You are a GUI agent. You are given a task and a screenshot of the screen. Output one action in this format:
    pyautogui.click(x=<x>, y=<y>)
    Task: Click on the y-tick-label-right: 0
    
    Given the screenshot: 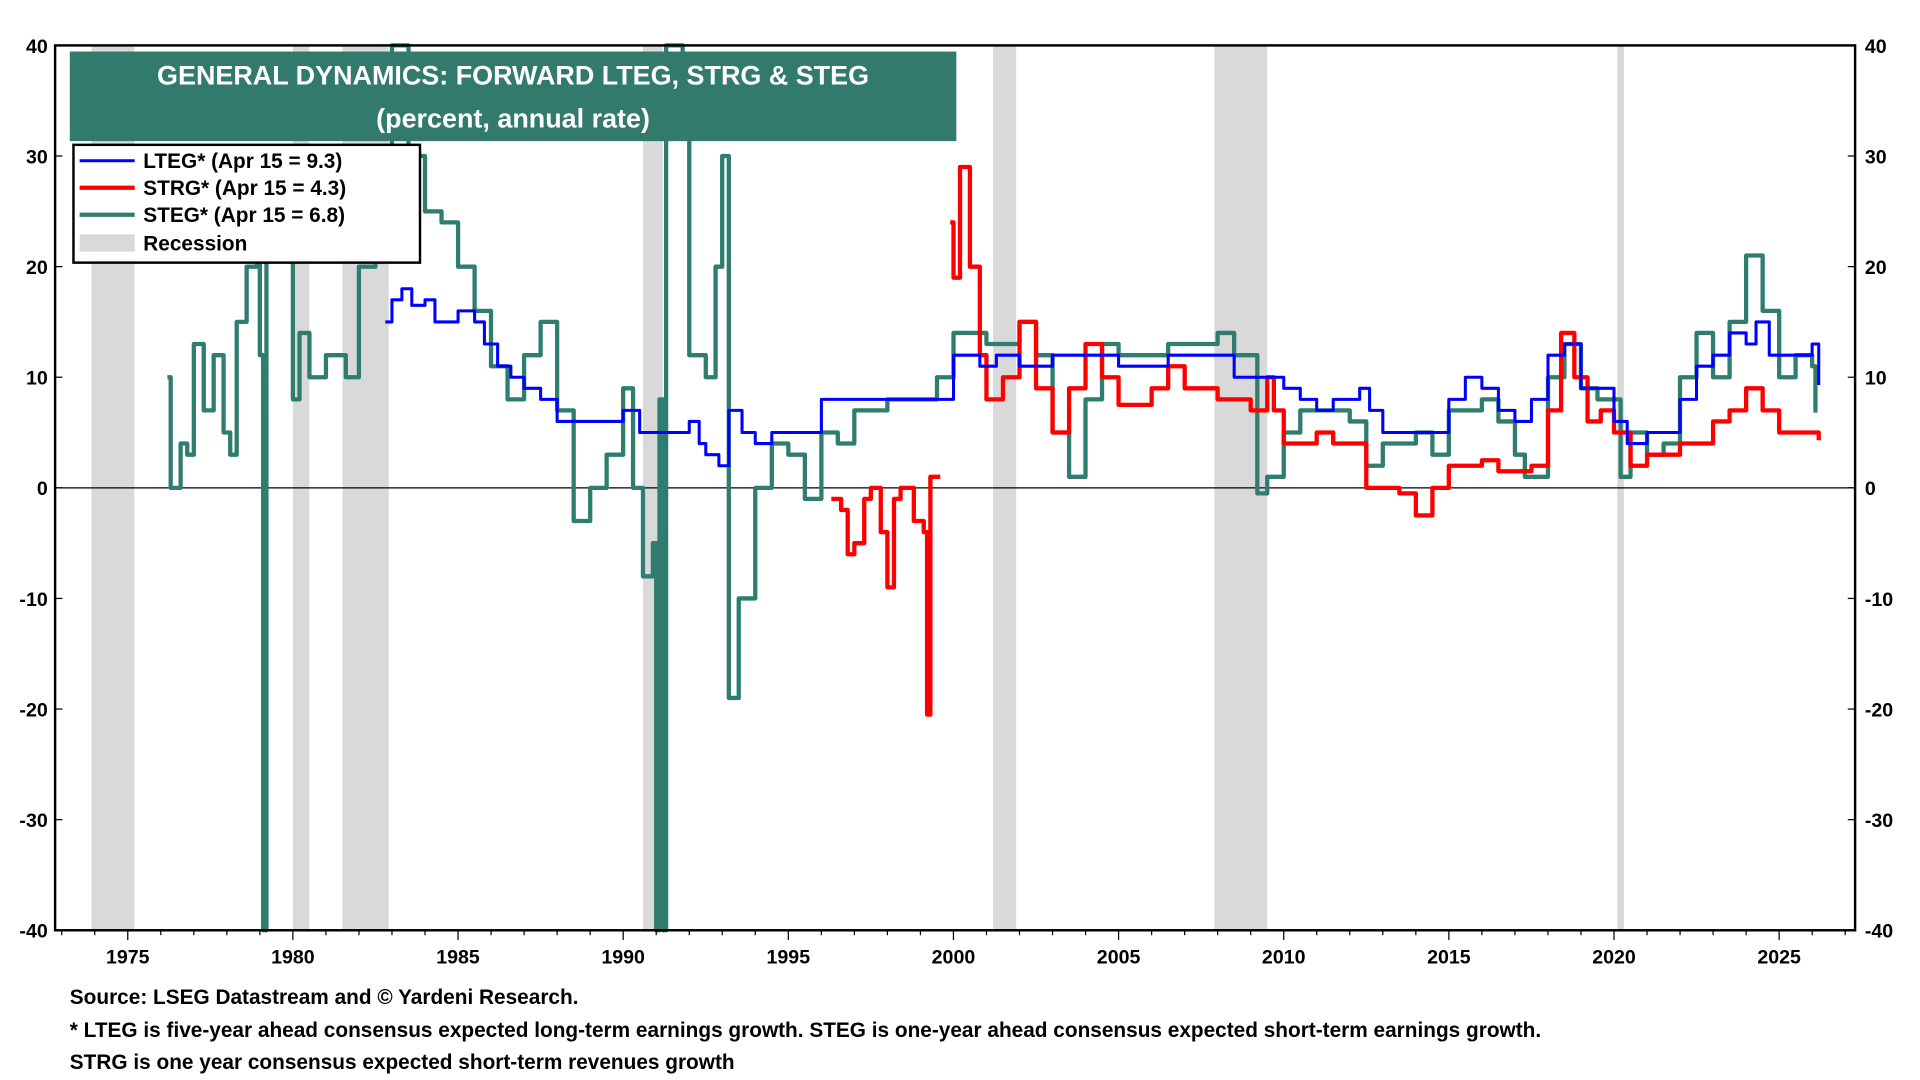 What is the action you would take?
    pyautogui.click(x=1870, y=489)
    